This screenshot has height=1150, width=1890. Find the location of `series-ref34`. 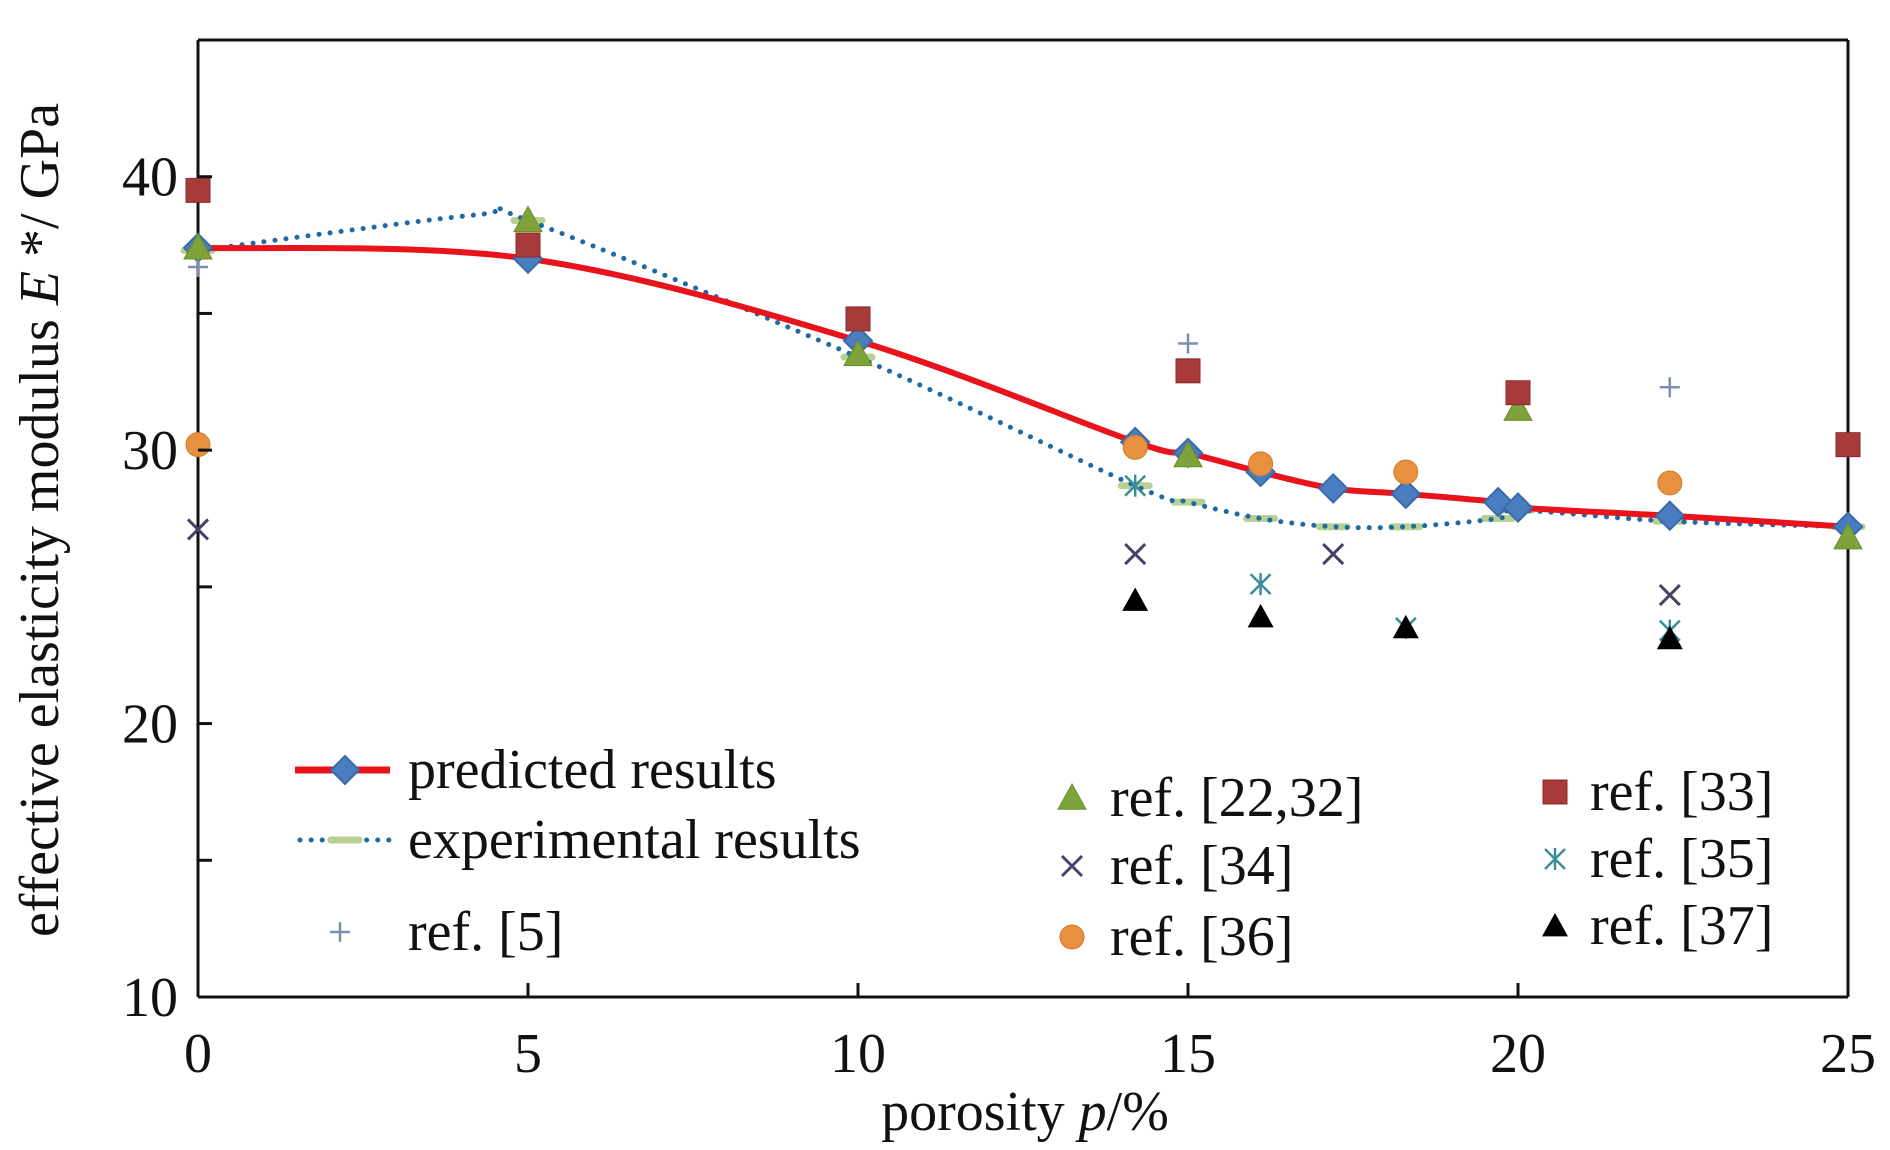

series-ref34 is located at coordinates (933, 562).